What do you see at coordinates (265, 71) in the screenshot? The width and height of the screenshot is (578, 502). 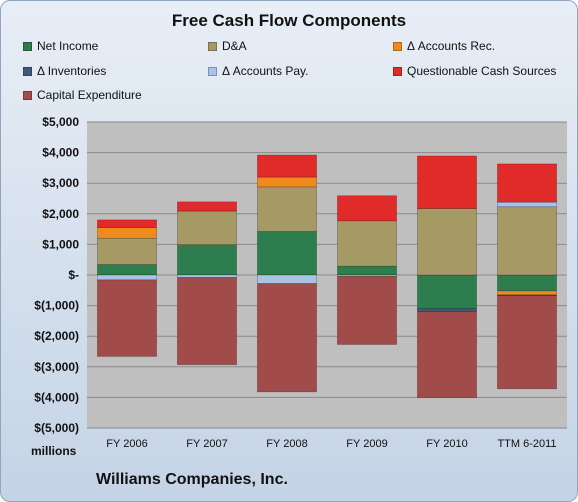 I see `legend-label-accounts-pay: Δ Accounts Pay.` at bounding box center [265, 71].